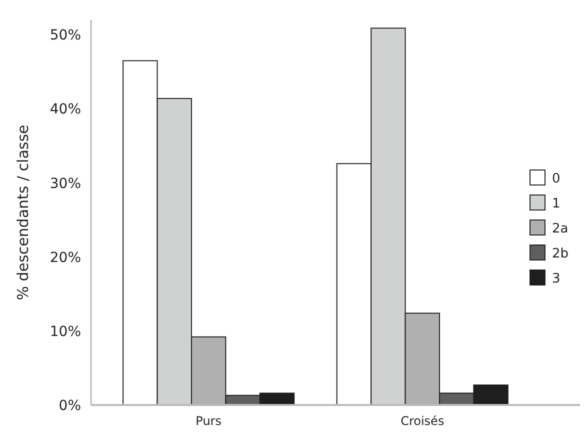  I want to click on y-tick-label: 10%, so click(65, 332).